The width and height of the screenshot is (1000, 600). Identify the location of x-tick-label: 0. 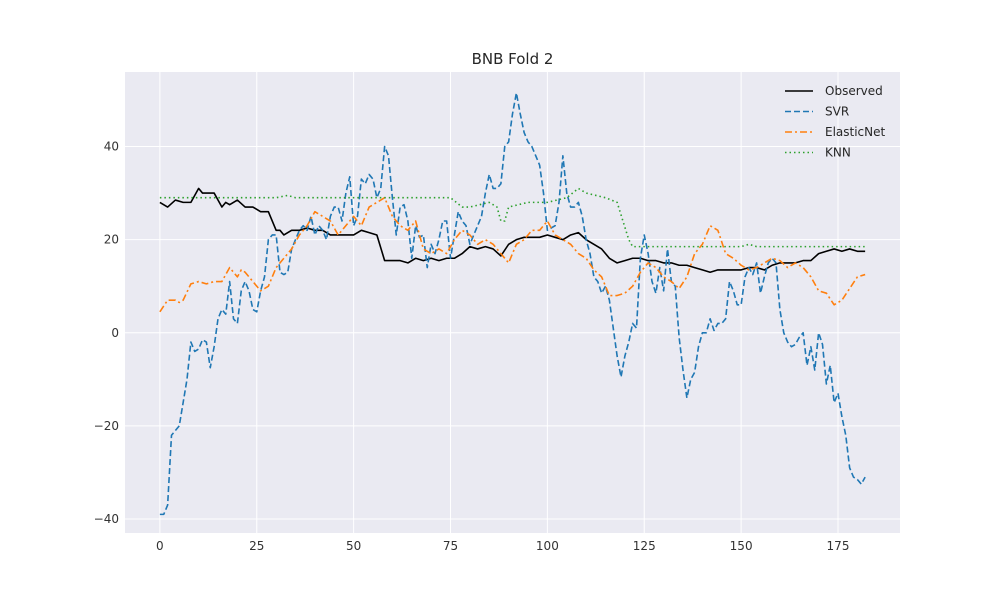
(160, 546).